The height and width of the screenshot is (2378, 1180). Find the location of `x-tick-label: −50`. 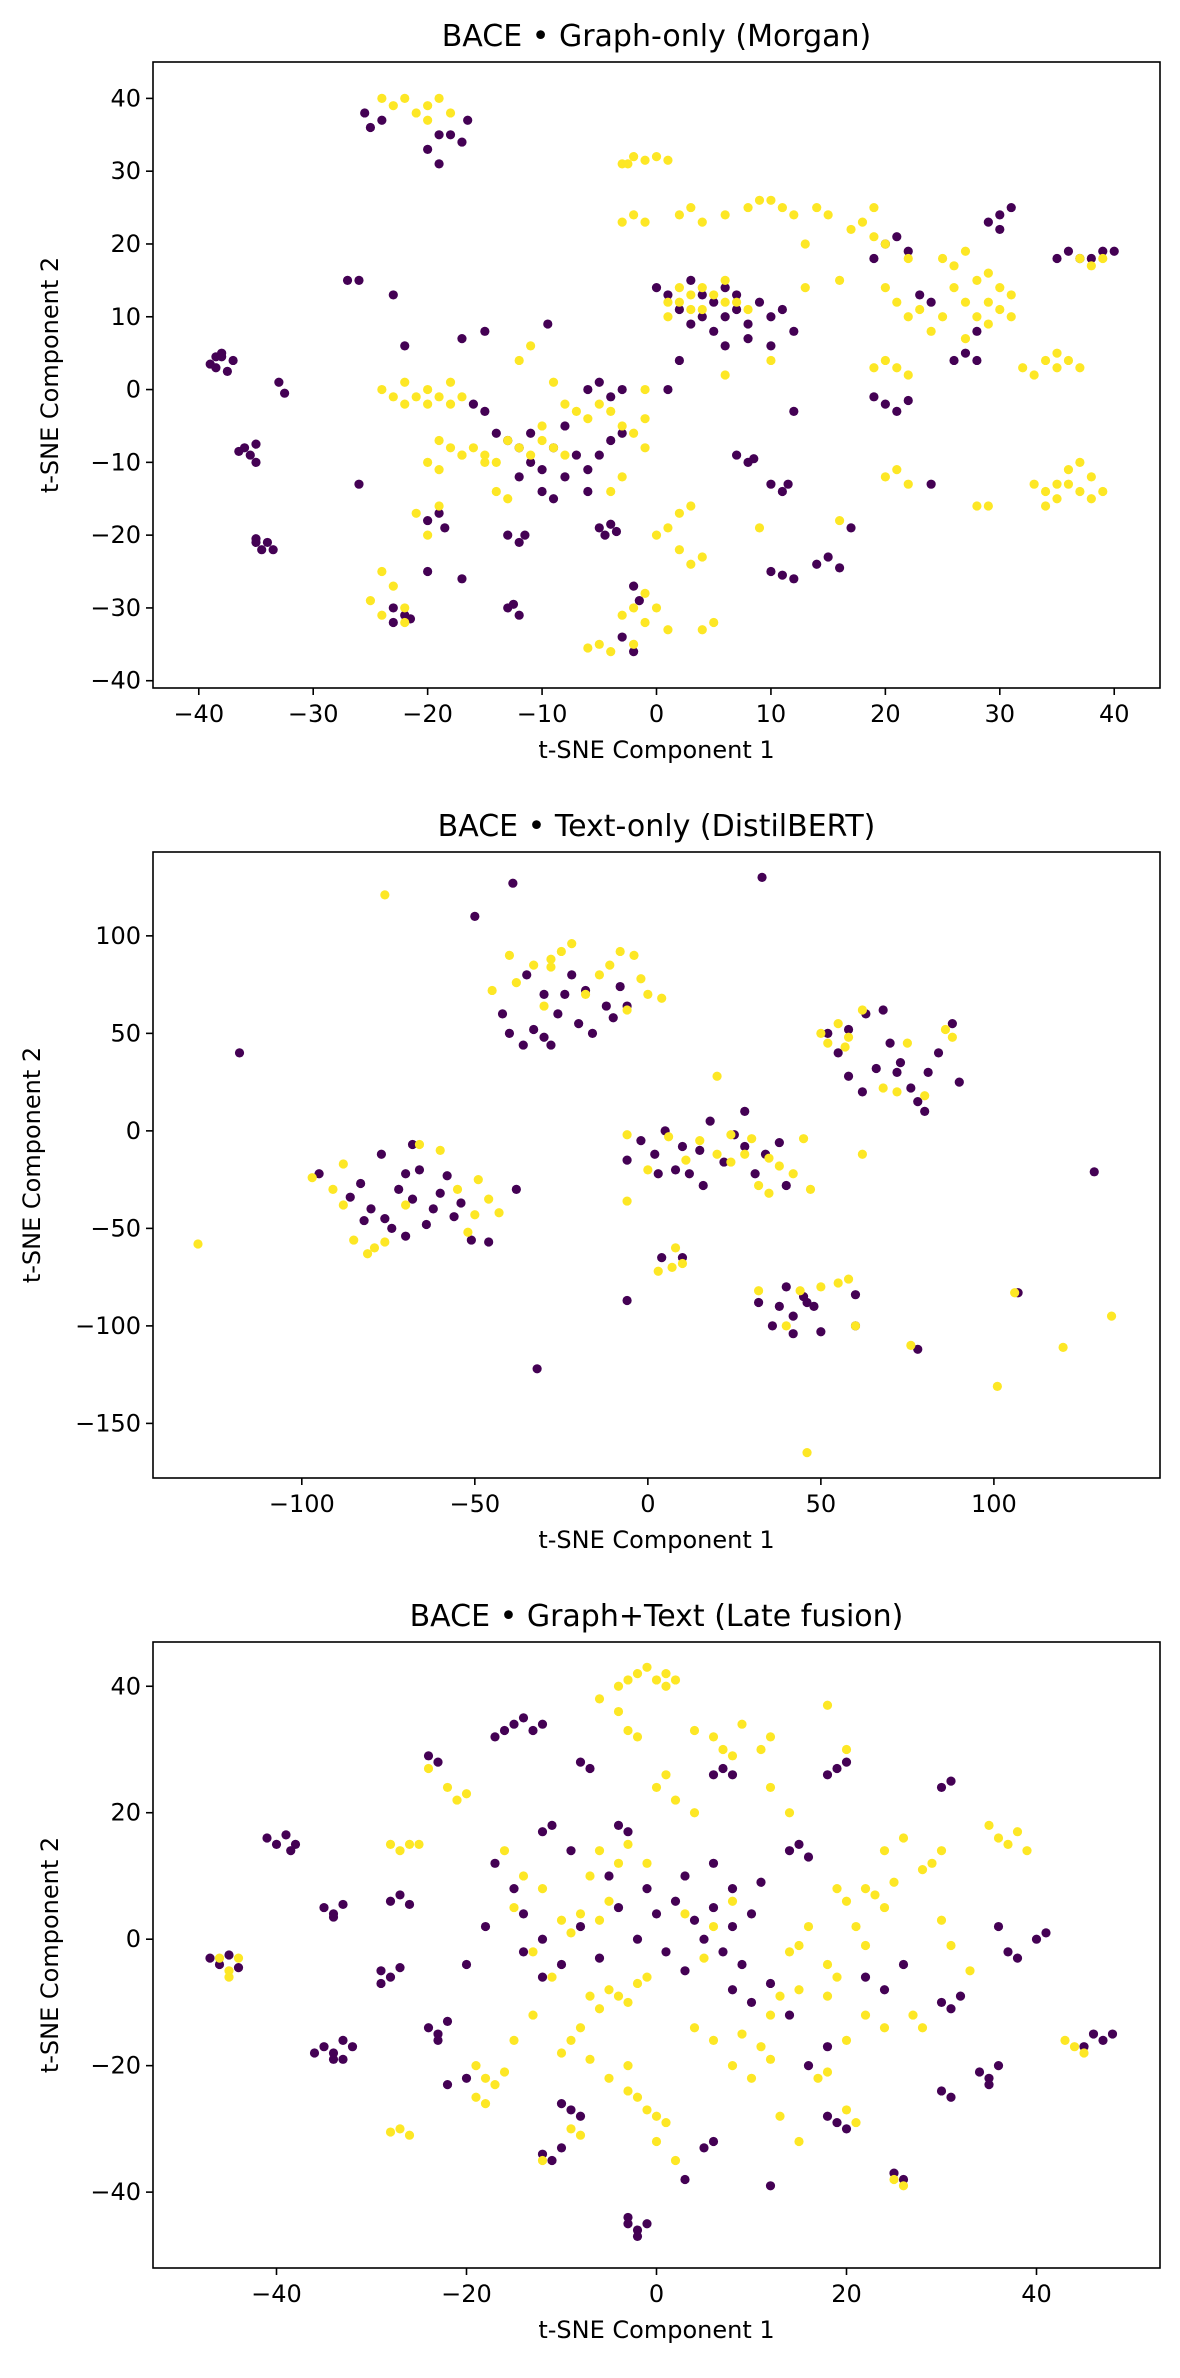

x-tick-label: −50 is located at coordinates (474, 1504).